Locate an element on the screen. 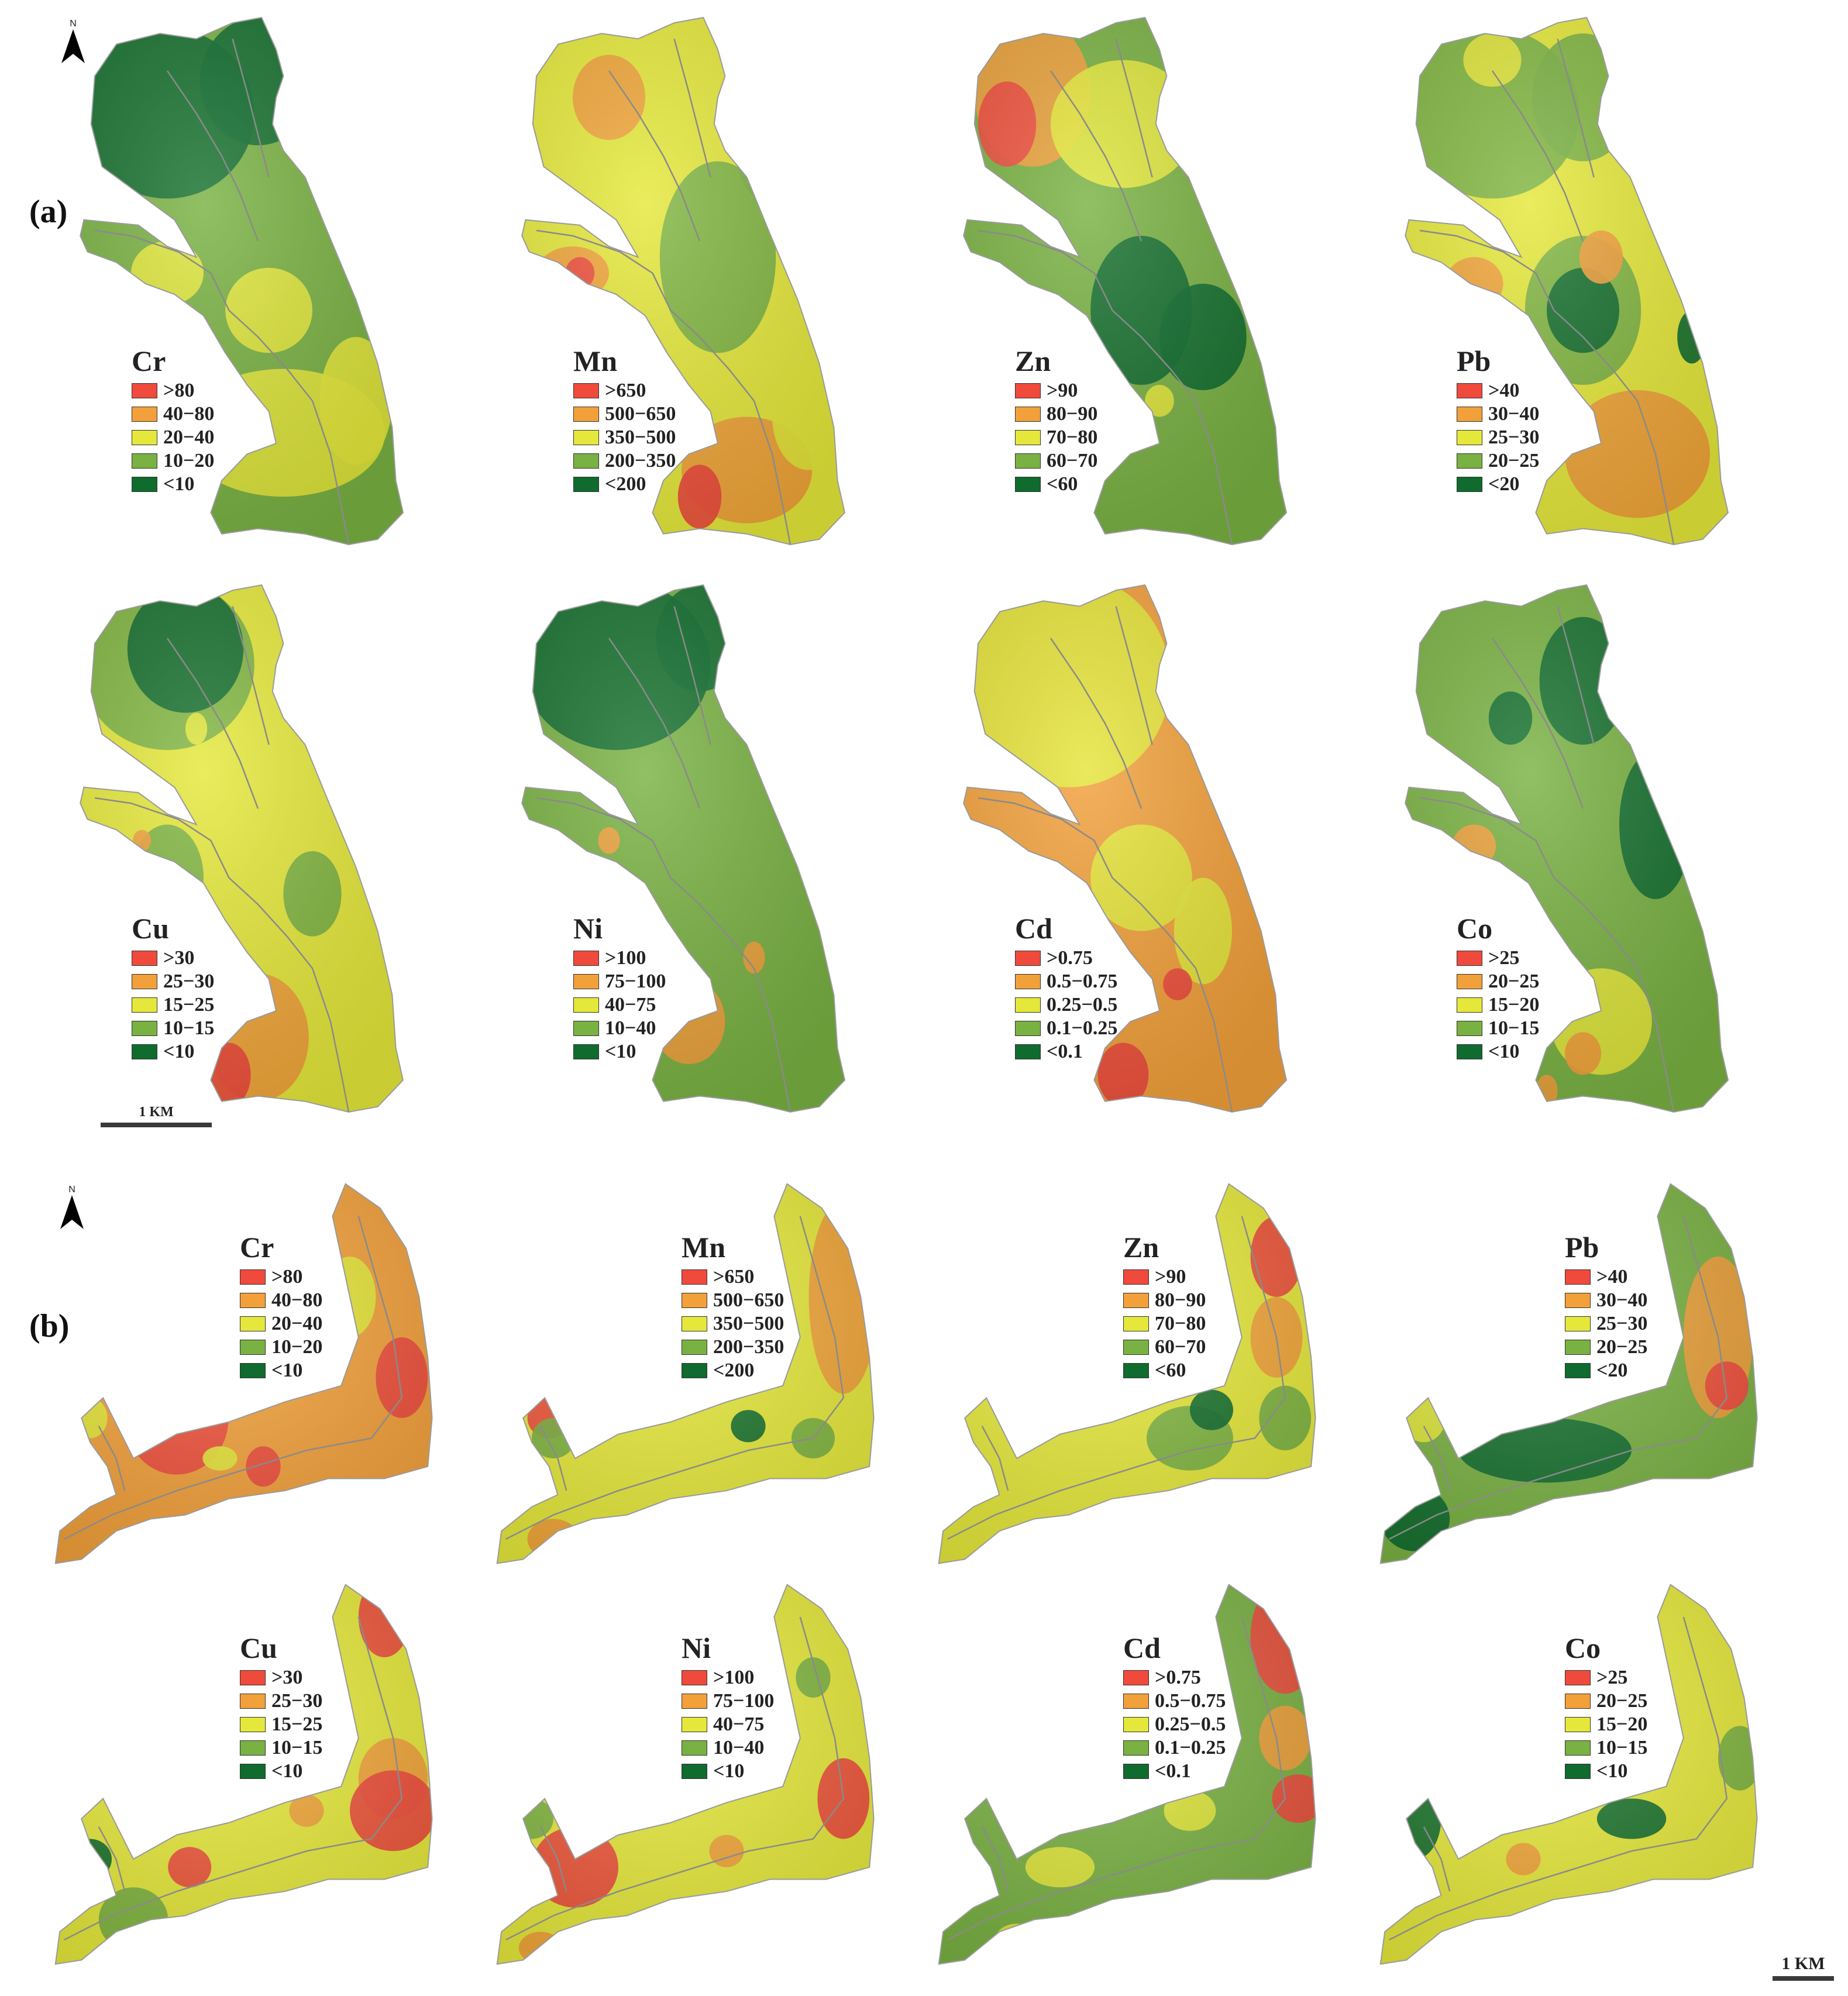 Image resolution: width=1848 pixels, height=1996 pixels. legend-entry: 70−80 is located at coordinates (1091, 438).